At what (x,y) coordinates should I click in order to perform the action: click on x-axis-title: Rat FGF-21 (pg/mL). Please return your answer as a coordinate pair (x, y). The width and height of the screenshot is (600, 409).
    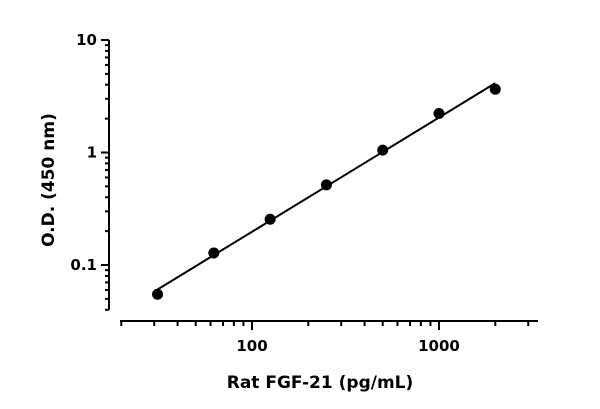
    Looking at the image, I should click on (320, 383).